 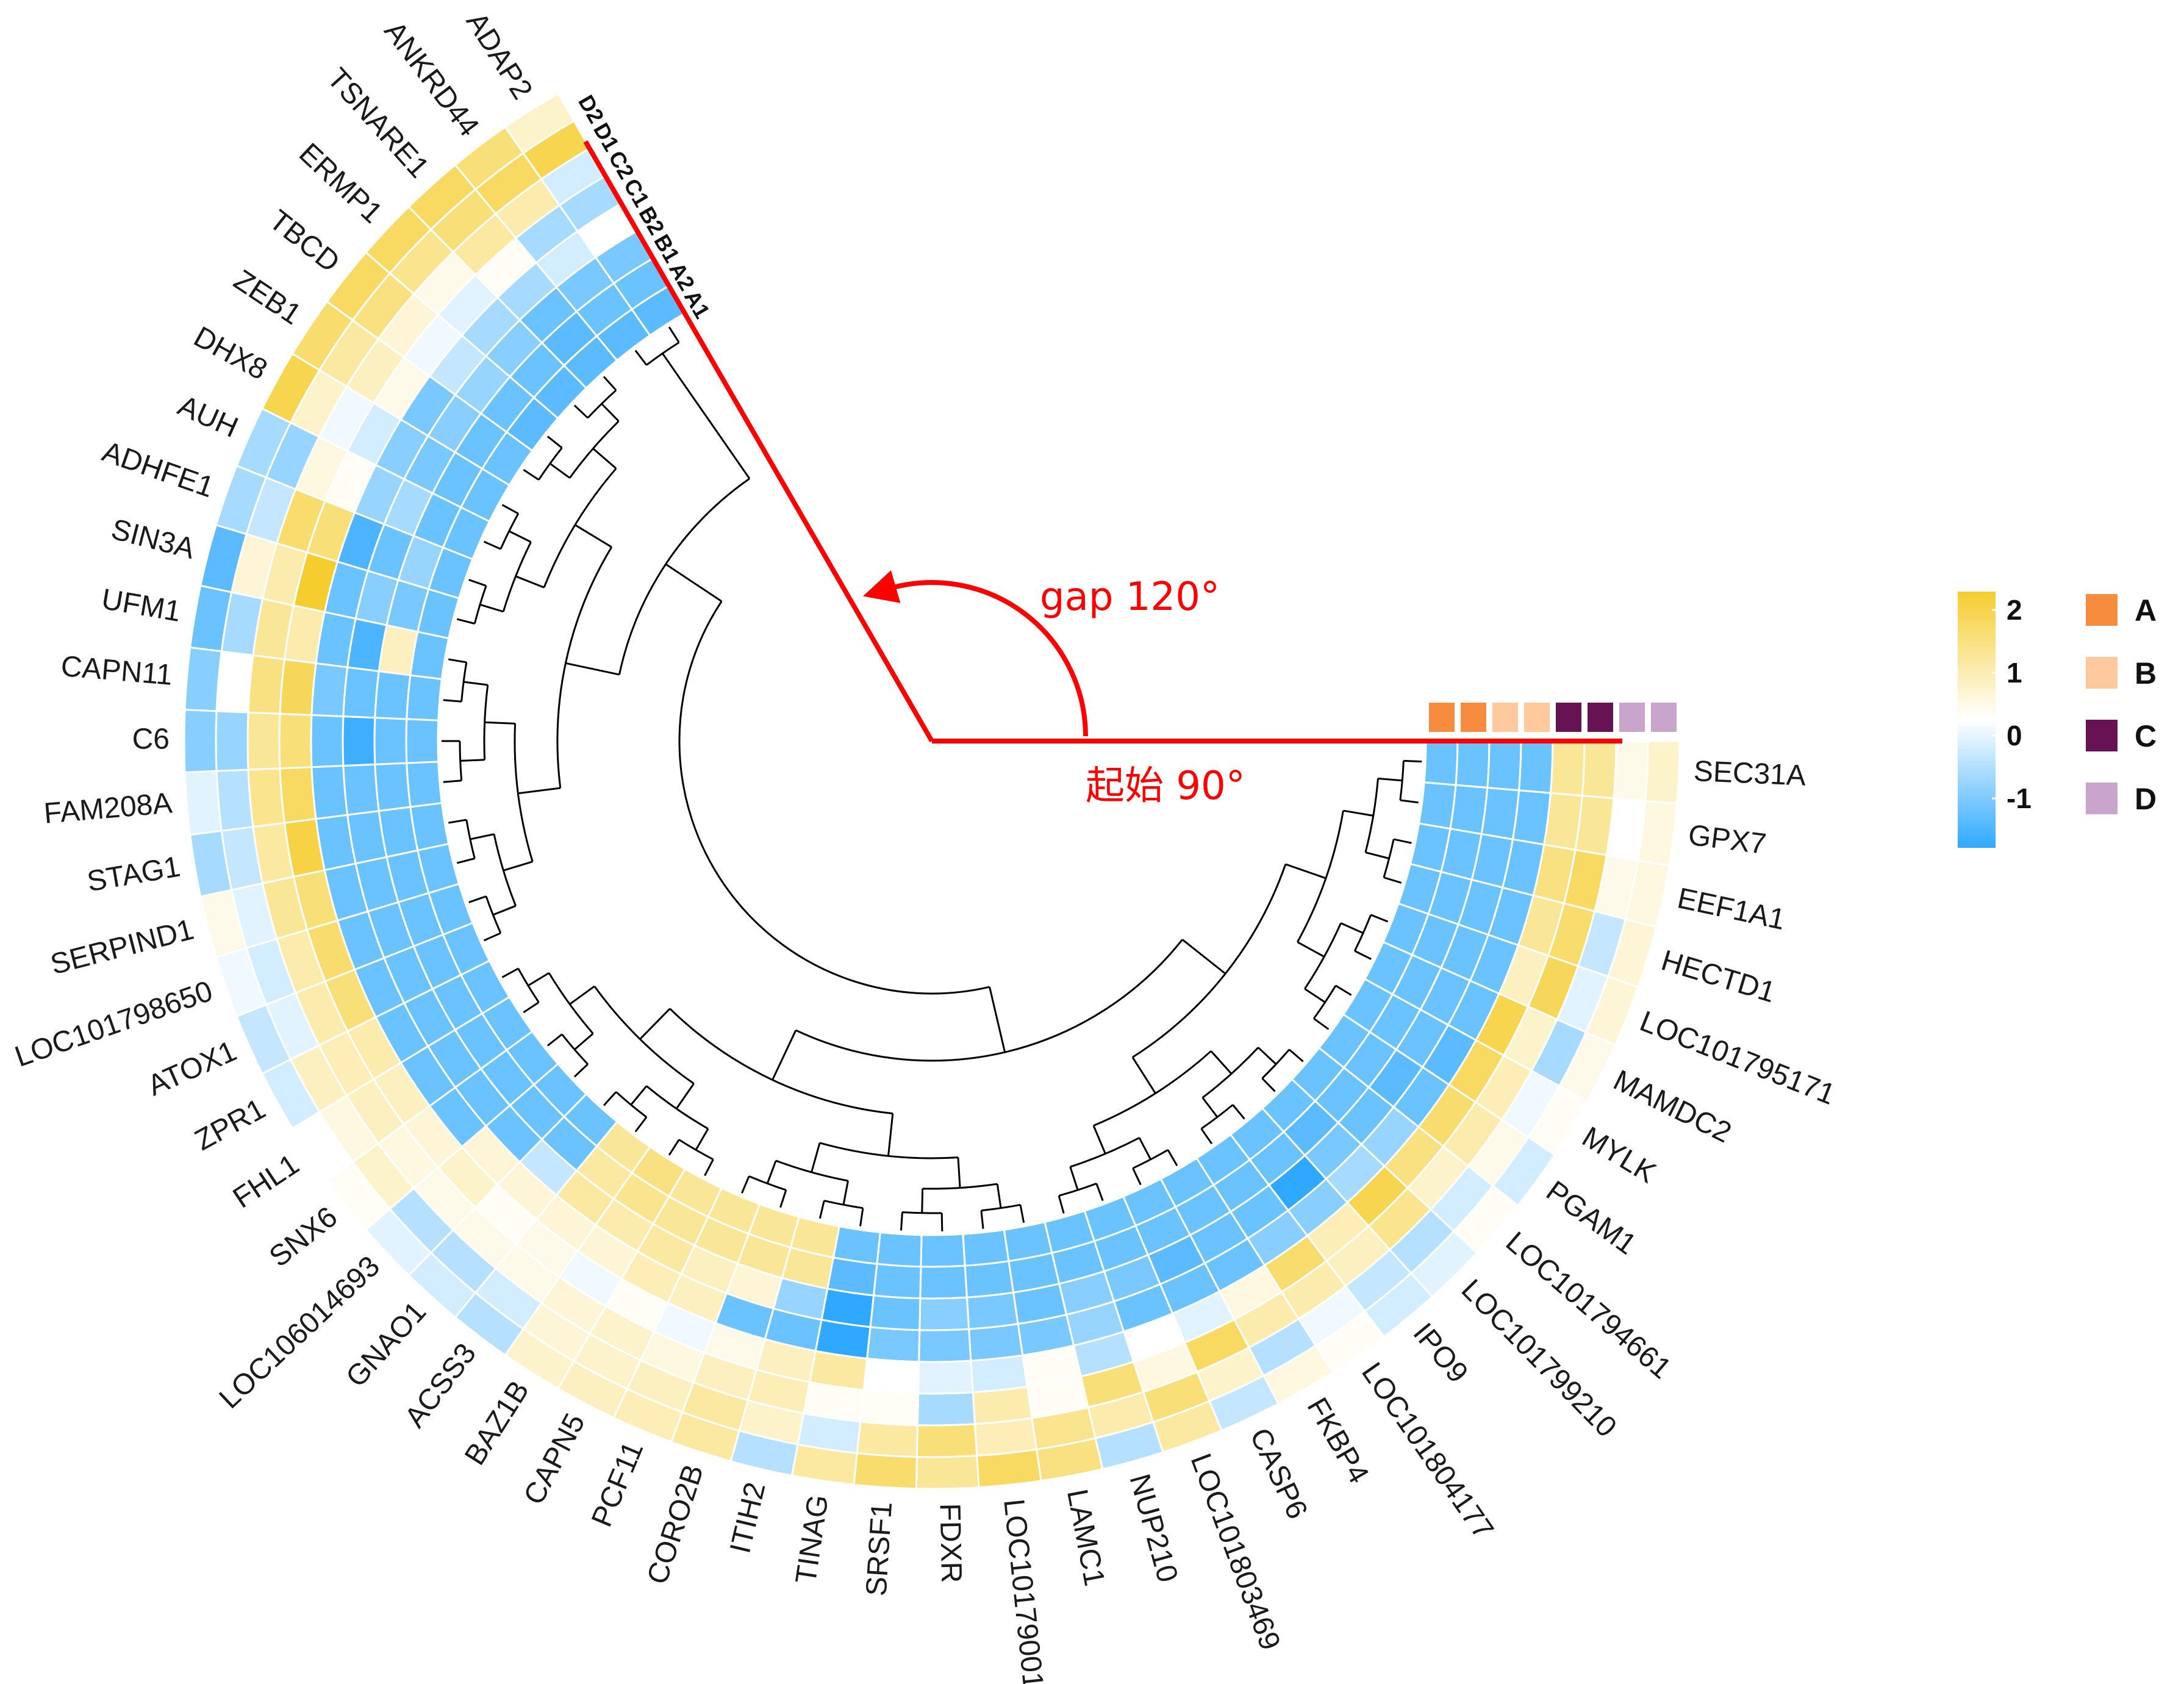 What do you see at coordinates (386, 1344) in the screenshot?
I see `gene-label: GNAO1` at bounding box center [386, 1344].